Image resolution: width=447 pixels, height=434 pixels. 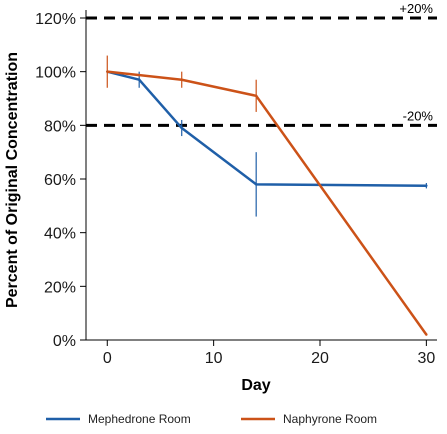 I want to click on y-ticks: 0% 20% 40% 60% 80% 100% 120%, so click(x=60, y=180).